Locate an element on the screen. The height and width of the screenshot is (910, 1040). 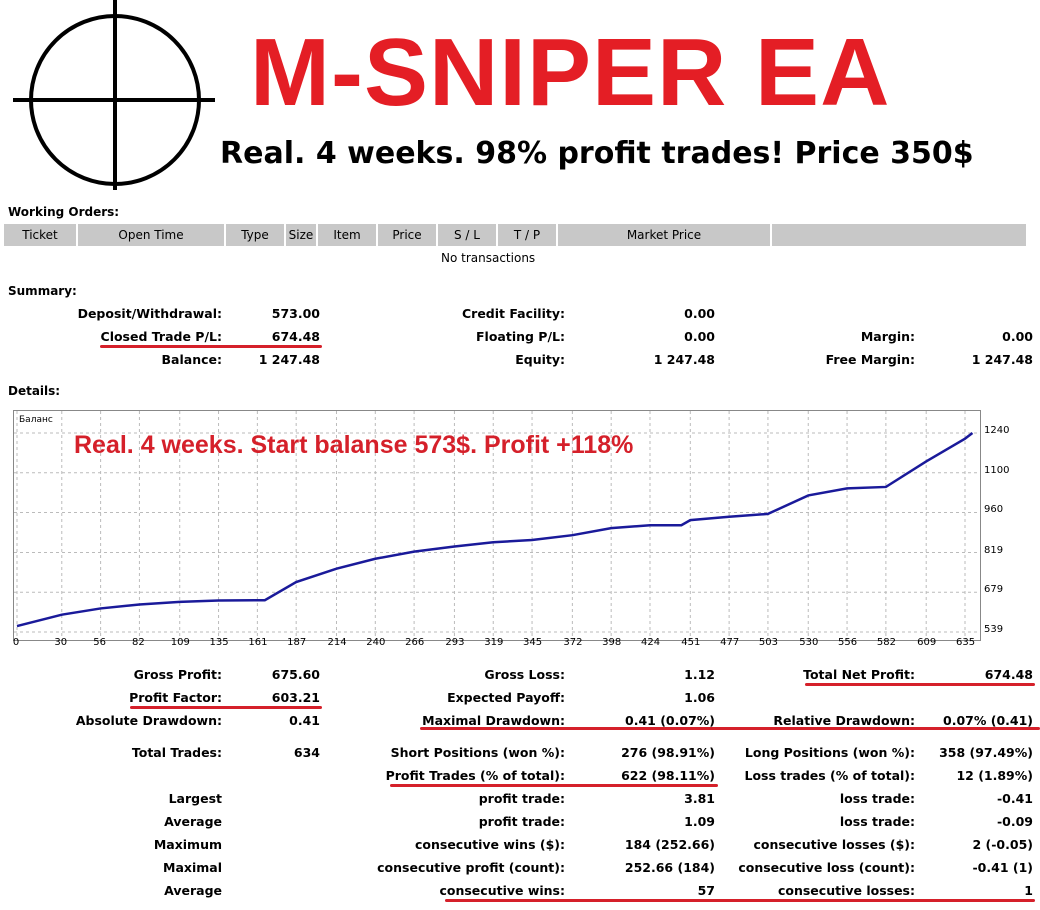
stat-label: Deposit/Withdrawal: is located at coordinates (149, 313).